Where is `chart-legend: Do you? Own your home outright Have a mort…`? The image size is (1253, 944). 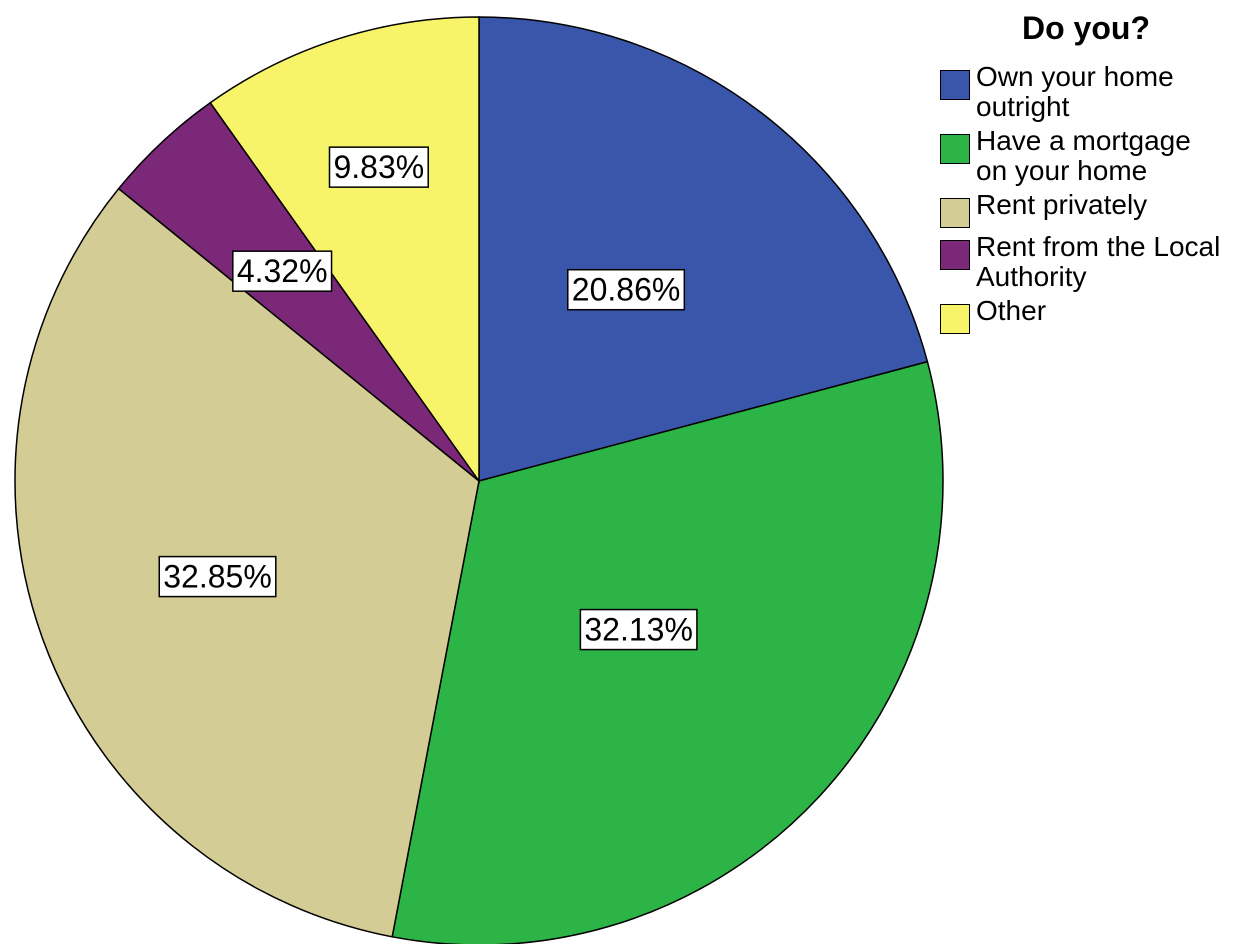
chart-legend: Do you? Own your home outright Have a mort… is located at coordinates (1095, 173).